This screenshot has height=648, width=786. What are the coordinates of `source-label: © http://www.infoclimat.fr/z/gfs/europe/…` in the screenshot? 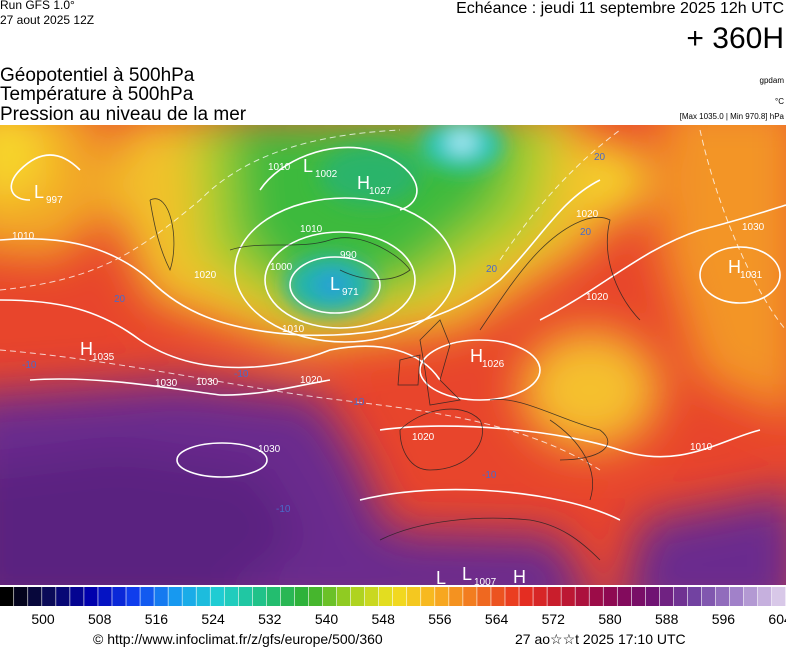 It's located at (238, 639).